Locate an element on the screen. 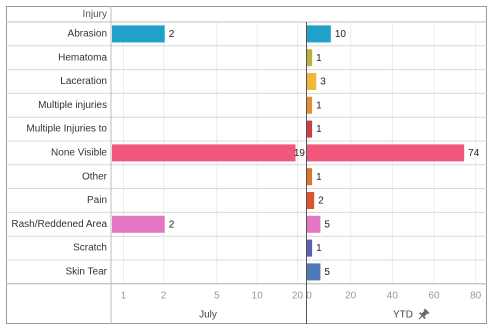 This screenshot has height=330, width=493. category-label: None Visible is located at coordinates (79, 153).